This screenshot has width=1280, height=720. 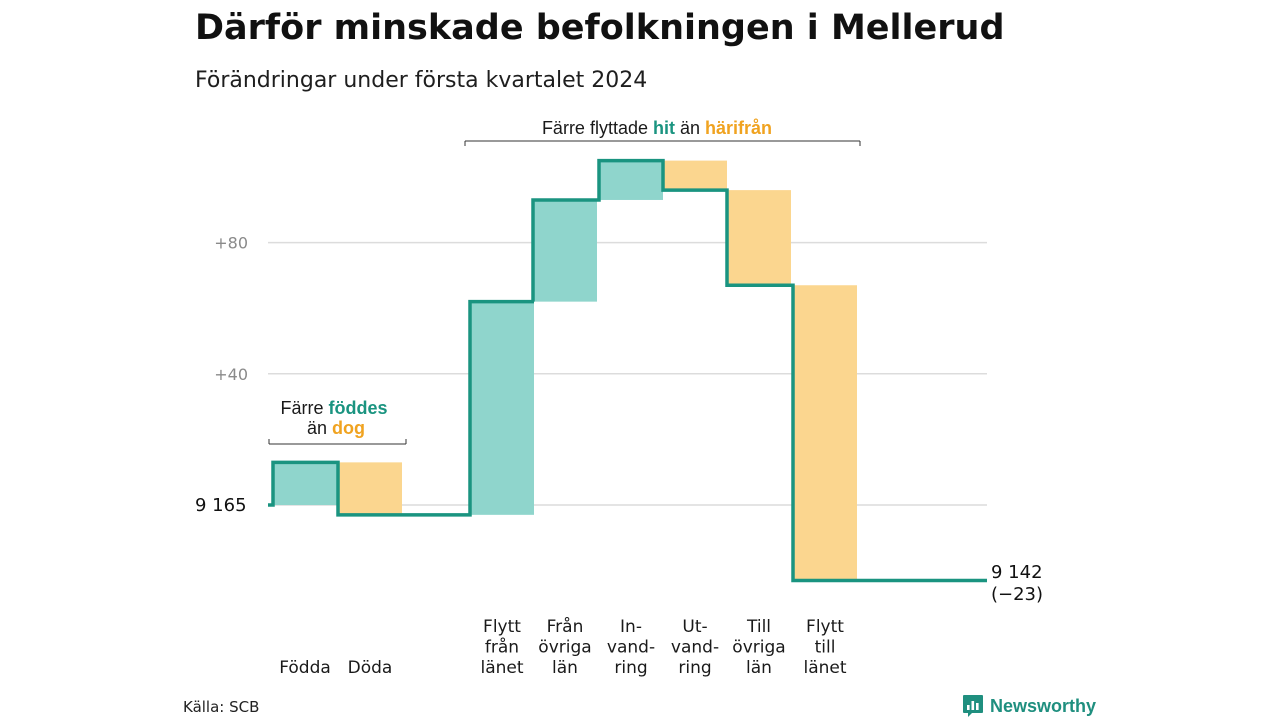 What do you see at coordinates (825, 648) in the screenshot?
I see `category-label: till` at bounding box center [825, 648].